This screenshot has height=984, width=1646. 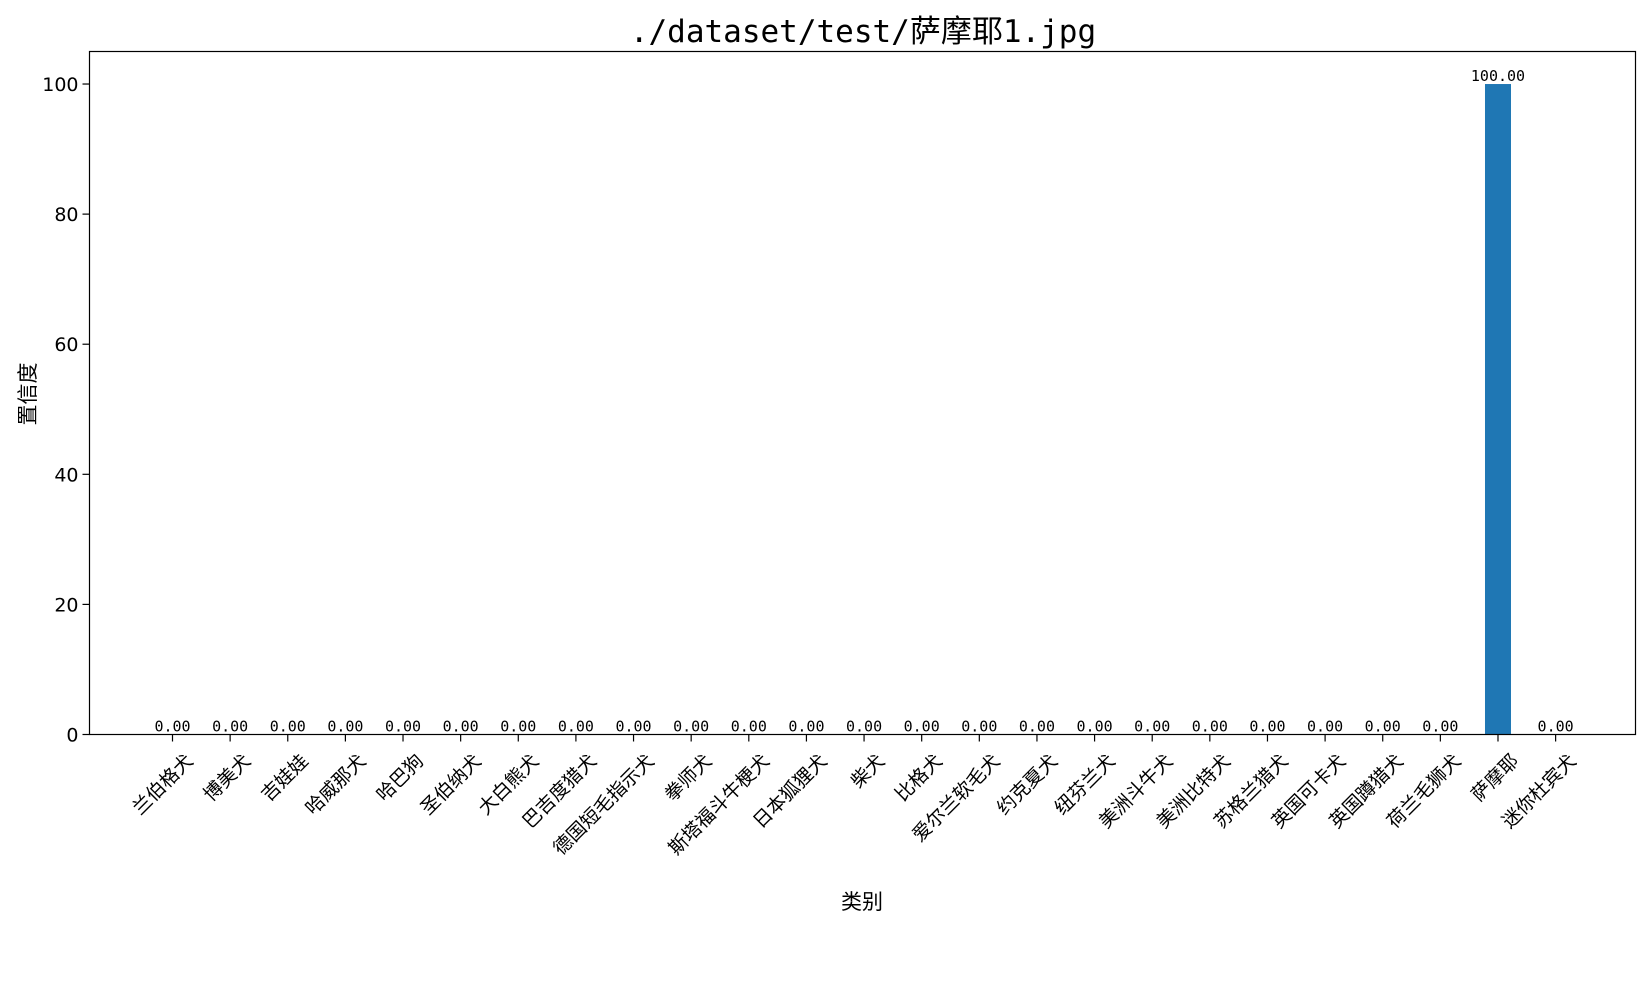 What do you see at coordinates (919, 778) in the screenshot?
I see `category-label: 比格犬` at bounding box center [919, 778].